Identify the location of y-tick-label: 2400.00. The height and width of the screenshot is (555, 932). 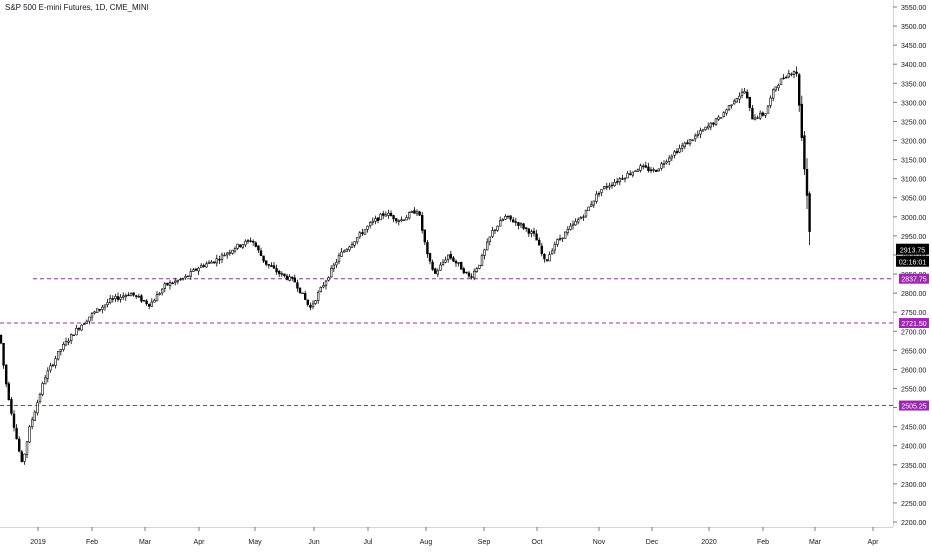
(913, 447).